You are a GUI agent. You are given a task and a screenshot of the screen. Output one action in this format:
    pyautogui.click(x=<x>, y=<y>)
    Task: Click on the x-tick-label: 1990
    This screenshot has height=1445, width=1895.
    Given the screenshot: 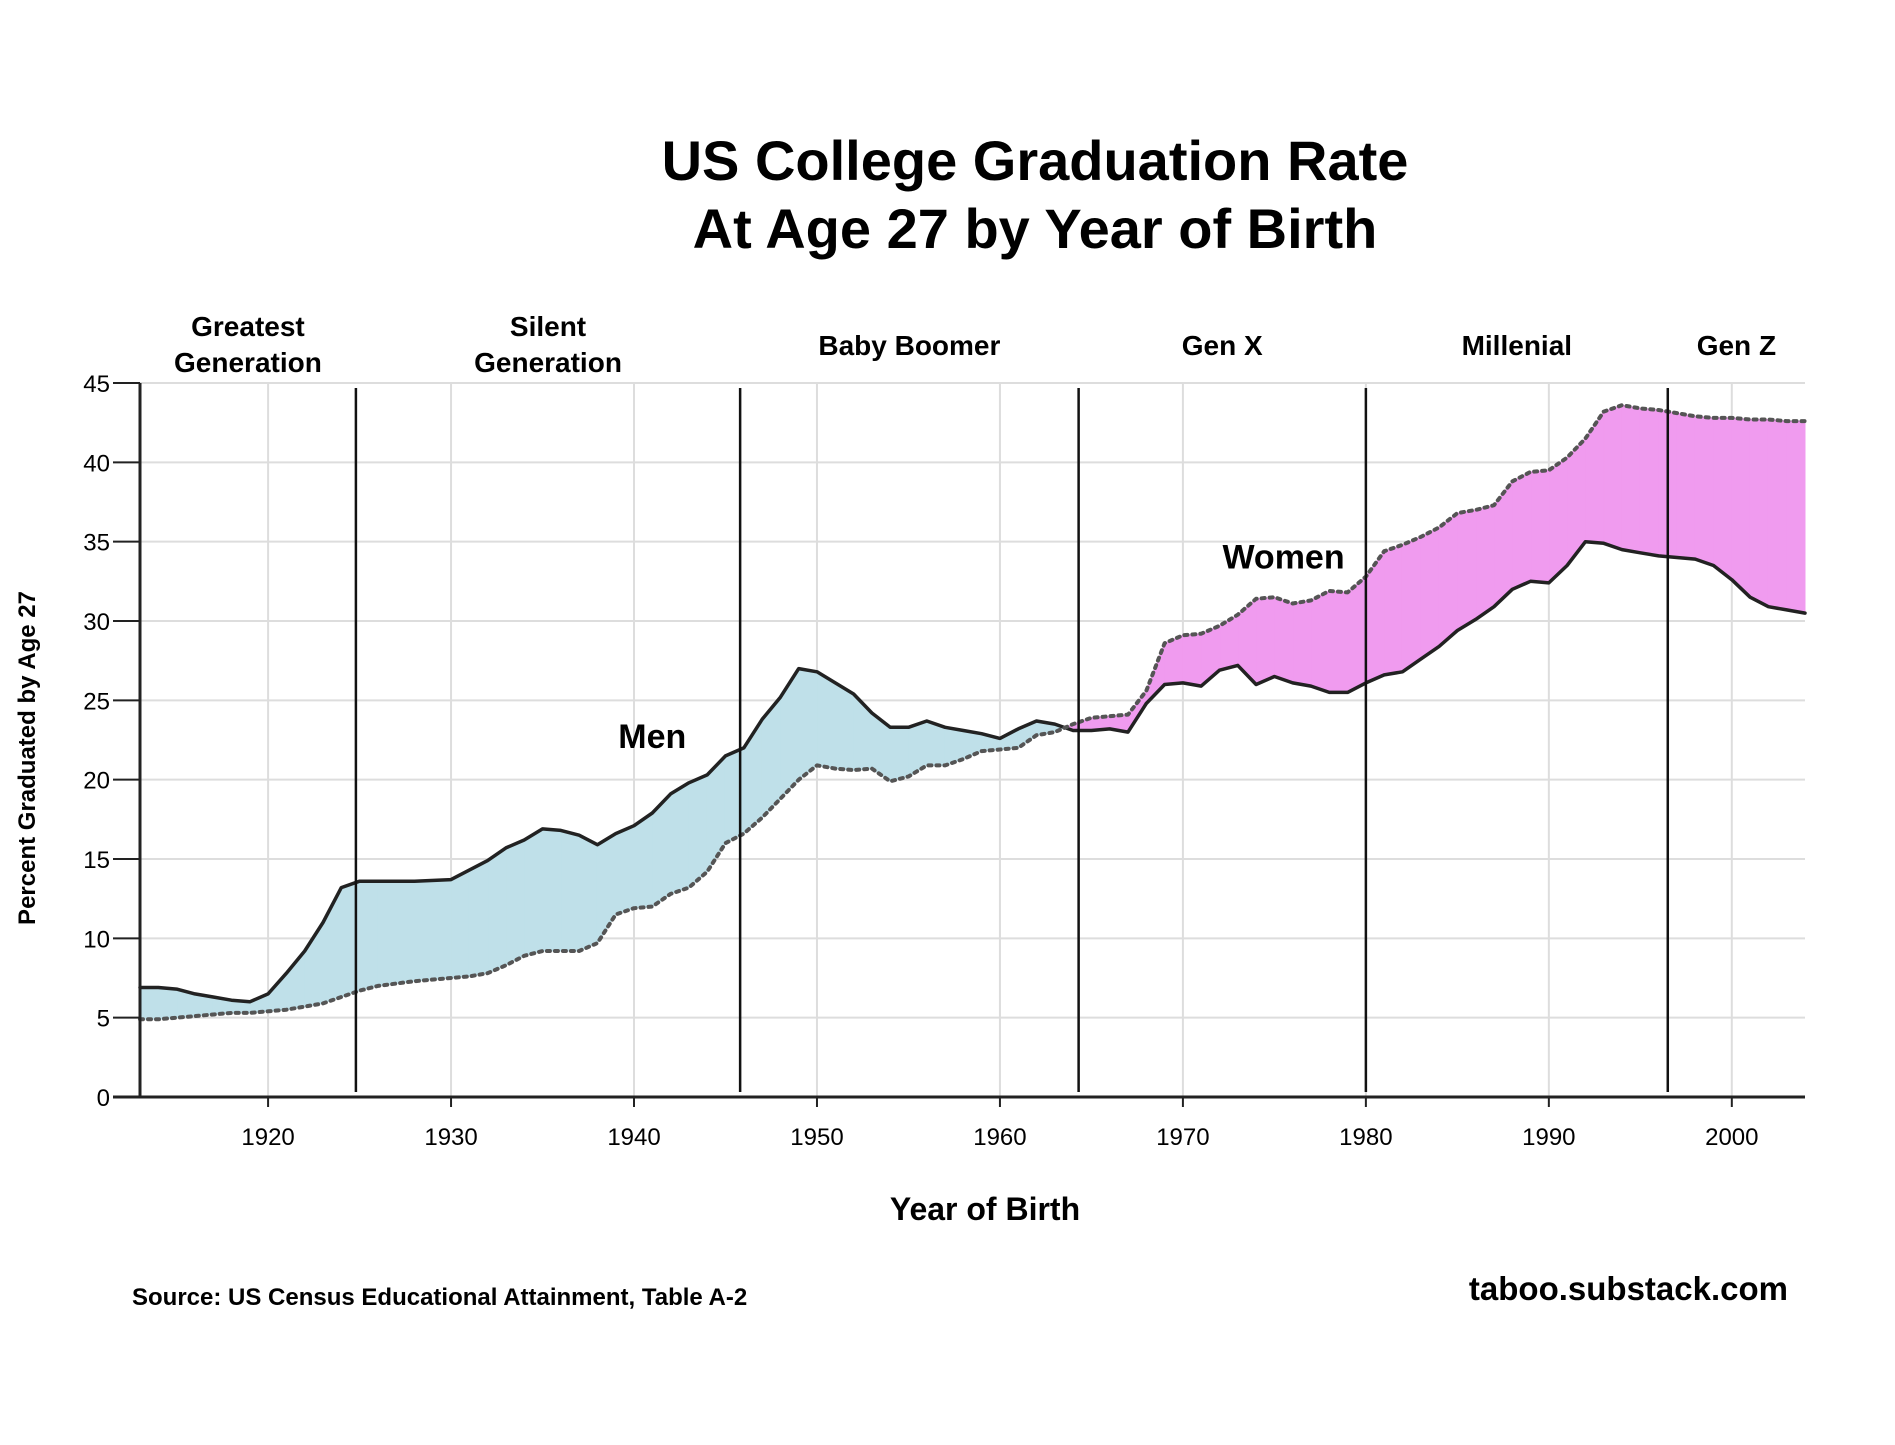 What is the action you would take?
    pyautogui.click(x=1548, y=1137)
    